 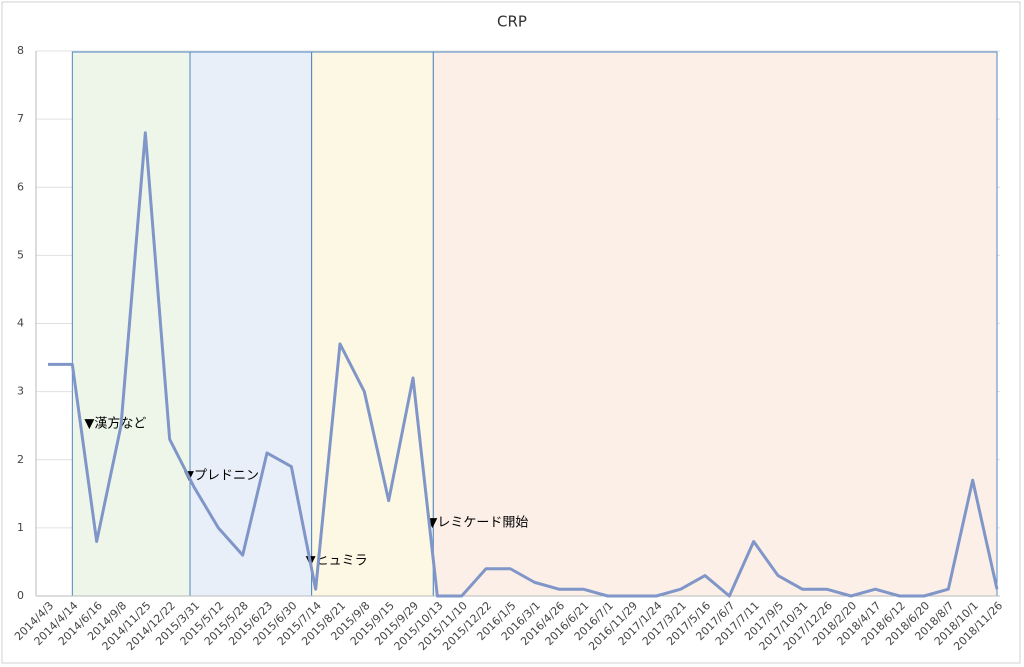 What do you see at coordinates (20, 391) in the screenshot?
I see `y-tick-label: 3` at bounding box center [20, 391].